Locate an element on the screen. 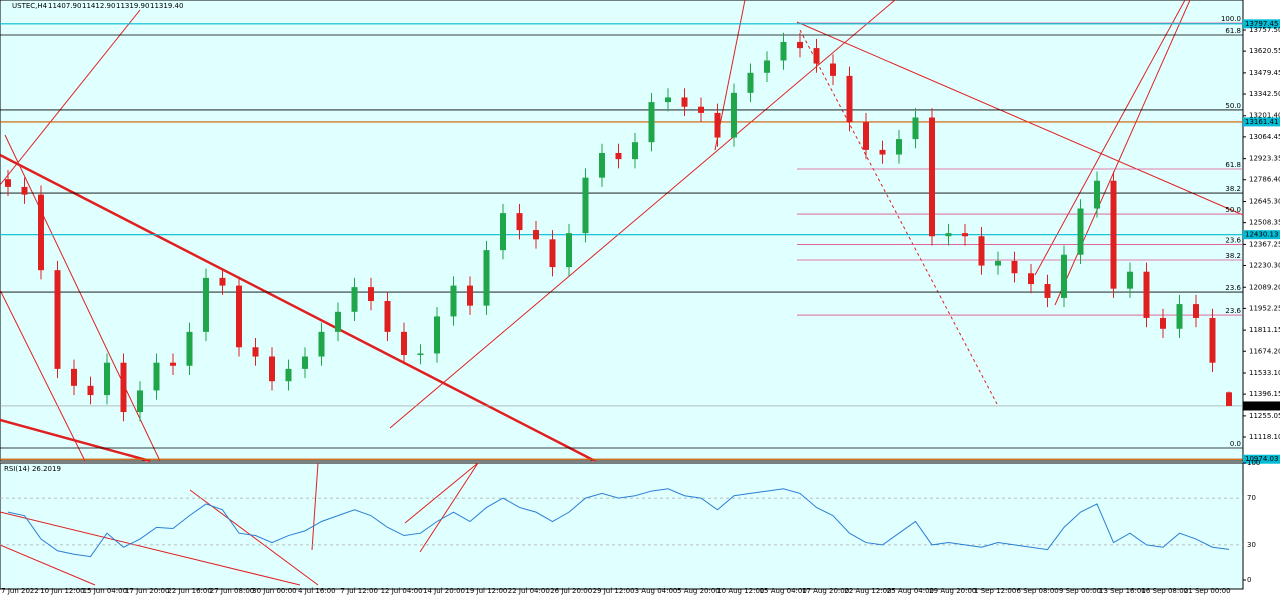 The height and width of the screenshot is (599, 1280). price-label: 13161.41 is located at coordinates (1261, 122).